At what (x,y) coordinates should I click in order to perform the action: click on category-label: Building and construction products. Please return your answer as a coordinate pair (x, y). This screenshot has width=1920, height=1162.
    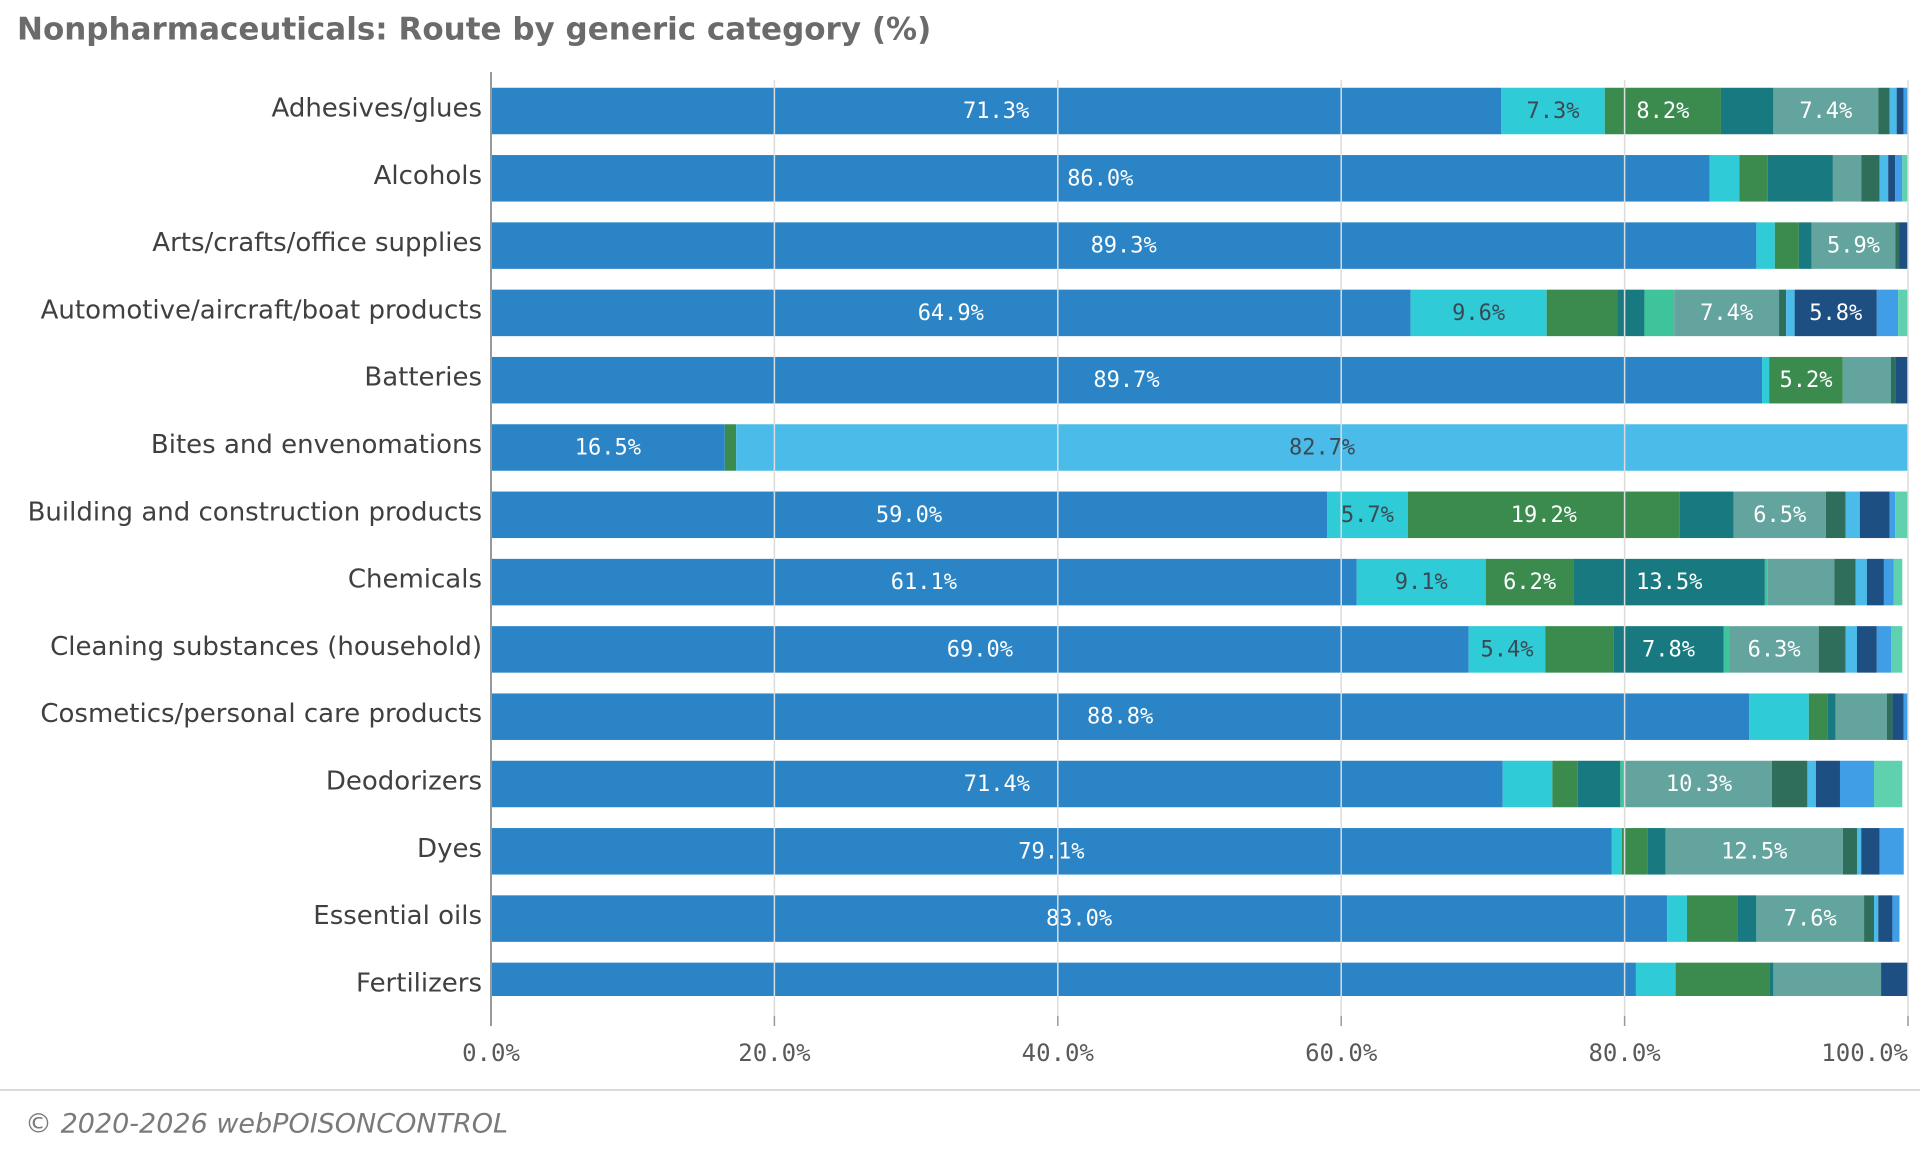
    Looking at the image, I should click on (255, 512).